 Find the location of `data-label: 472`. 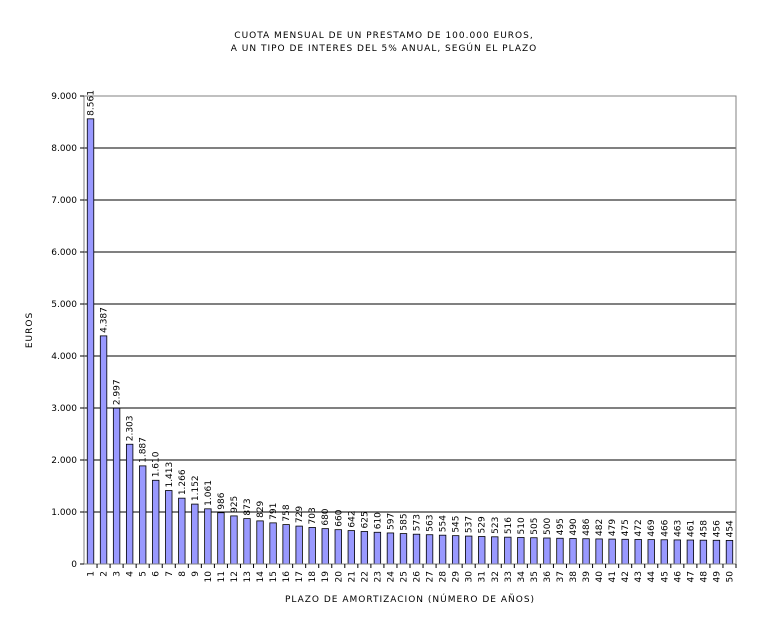

data-label: 472 is located at coordinates (639, 527).